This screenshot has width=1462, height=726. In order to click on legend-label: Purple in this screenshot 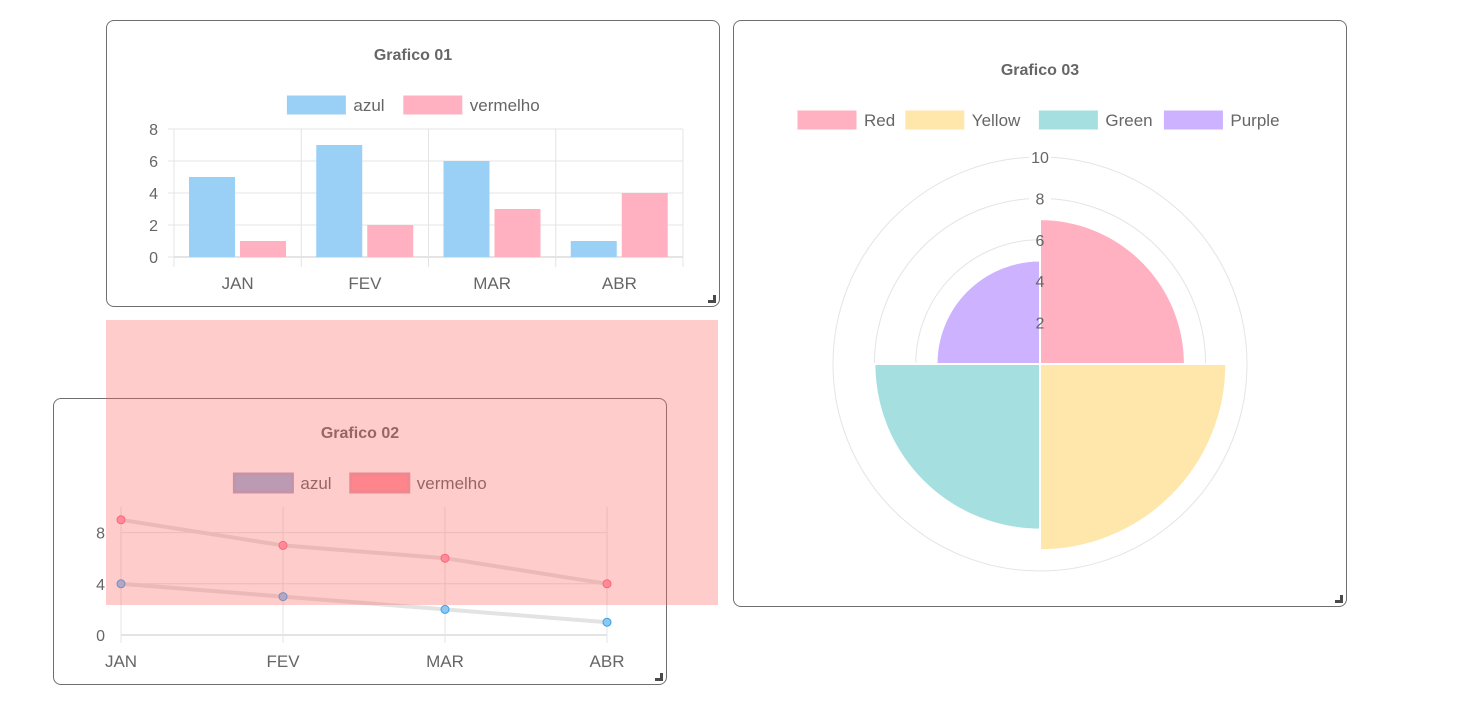, I will do `click(1254, 120)`.